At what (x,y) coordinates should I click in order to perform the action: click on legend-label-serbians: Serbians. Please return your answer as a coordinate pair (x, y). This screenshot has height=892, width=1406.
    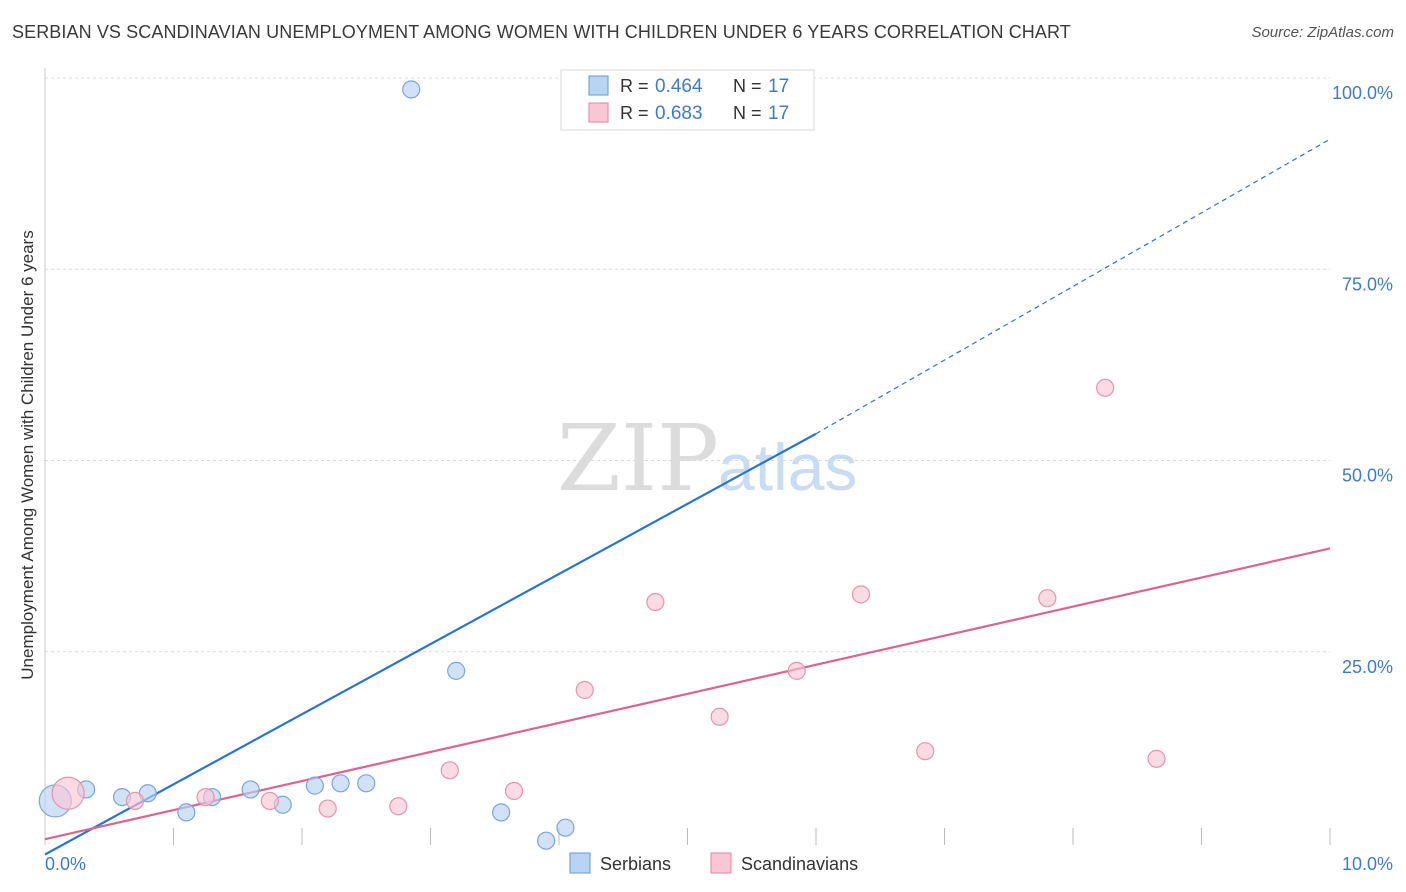
    Looking at the image, I should click on (635, 864).